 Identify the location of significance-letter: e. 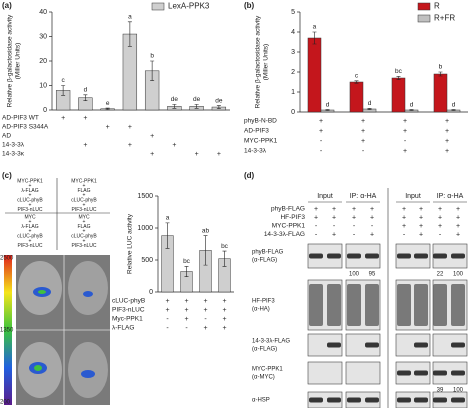
(108, 103).